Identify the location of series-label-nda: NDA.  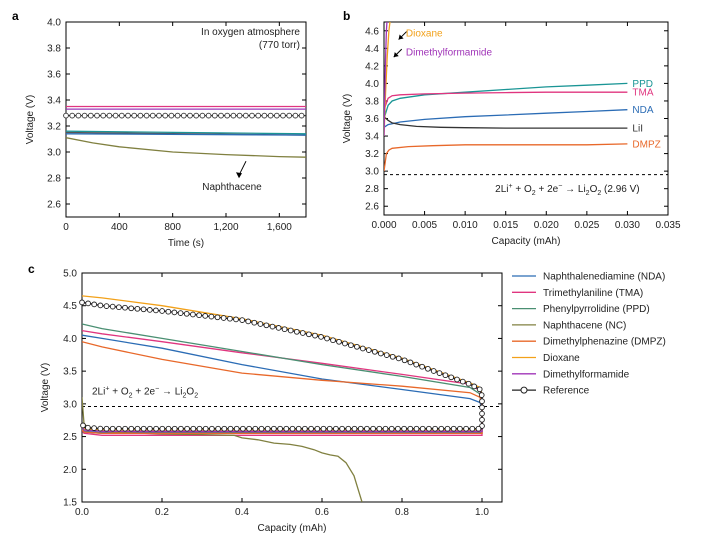
(642, 110).